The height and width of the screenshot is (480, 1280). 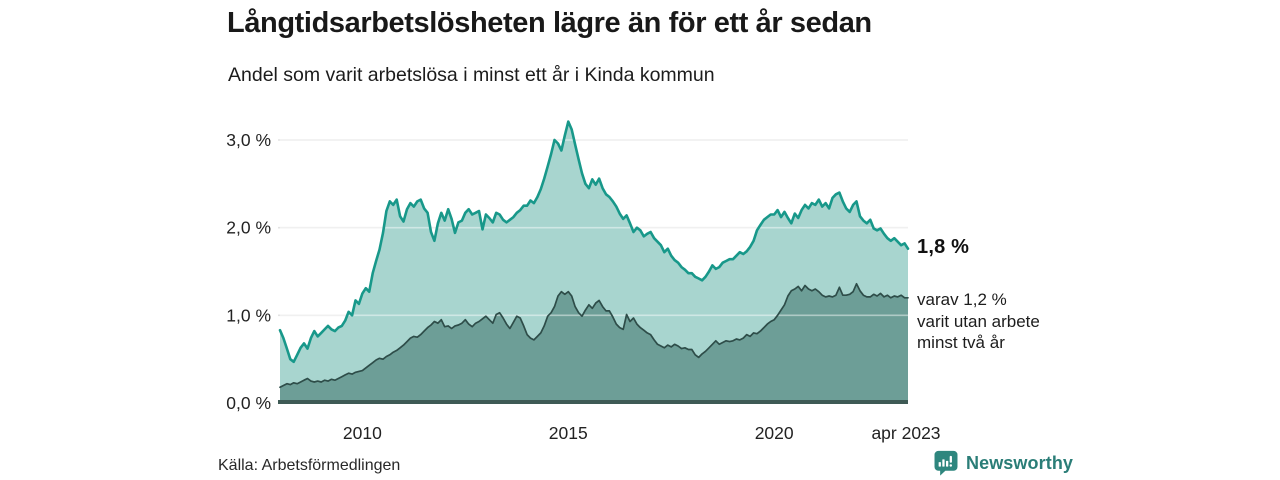 What do you see at coordinates (593, 402) in the screenshot?
I see `x-axis-line` at bounding box center [593, 402].